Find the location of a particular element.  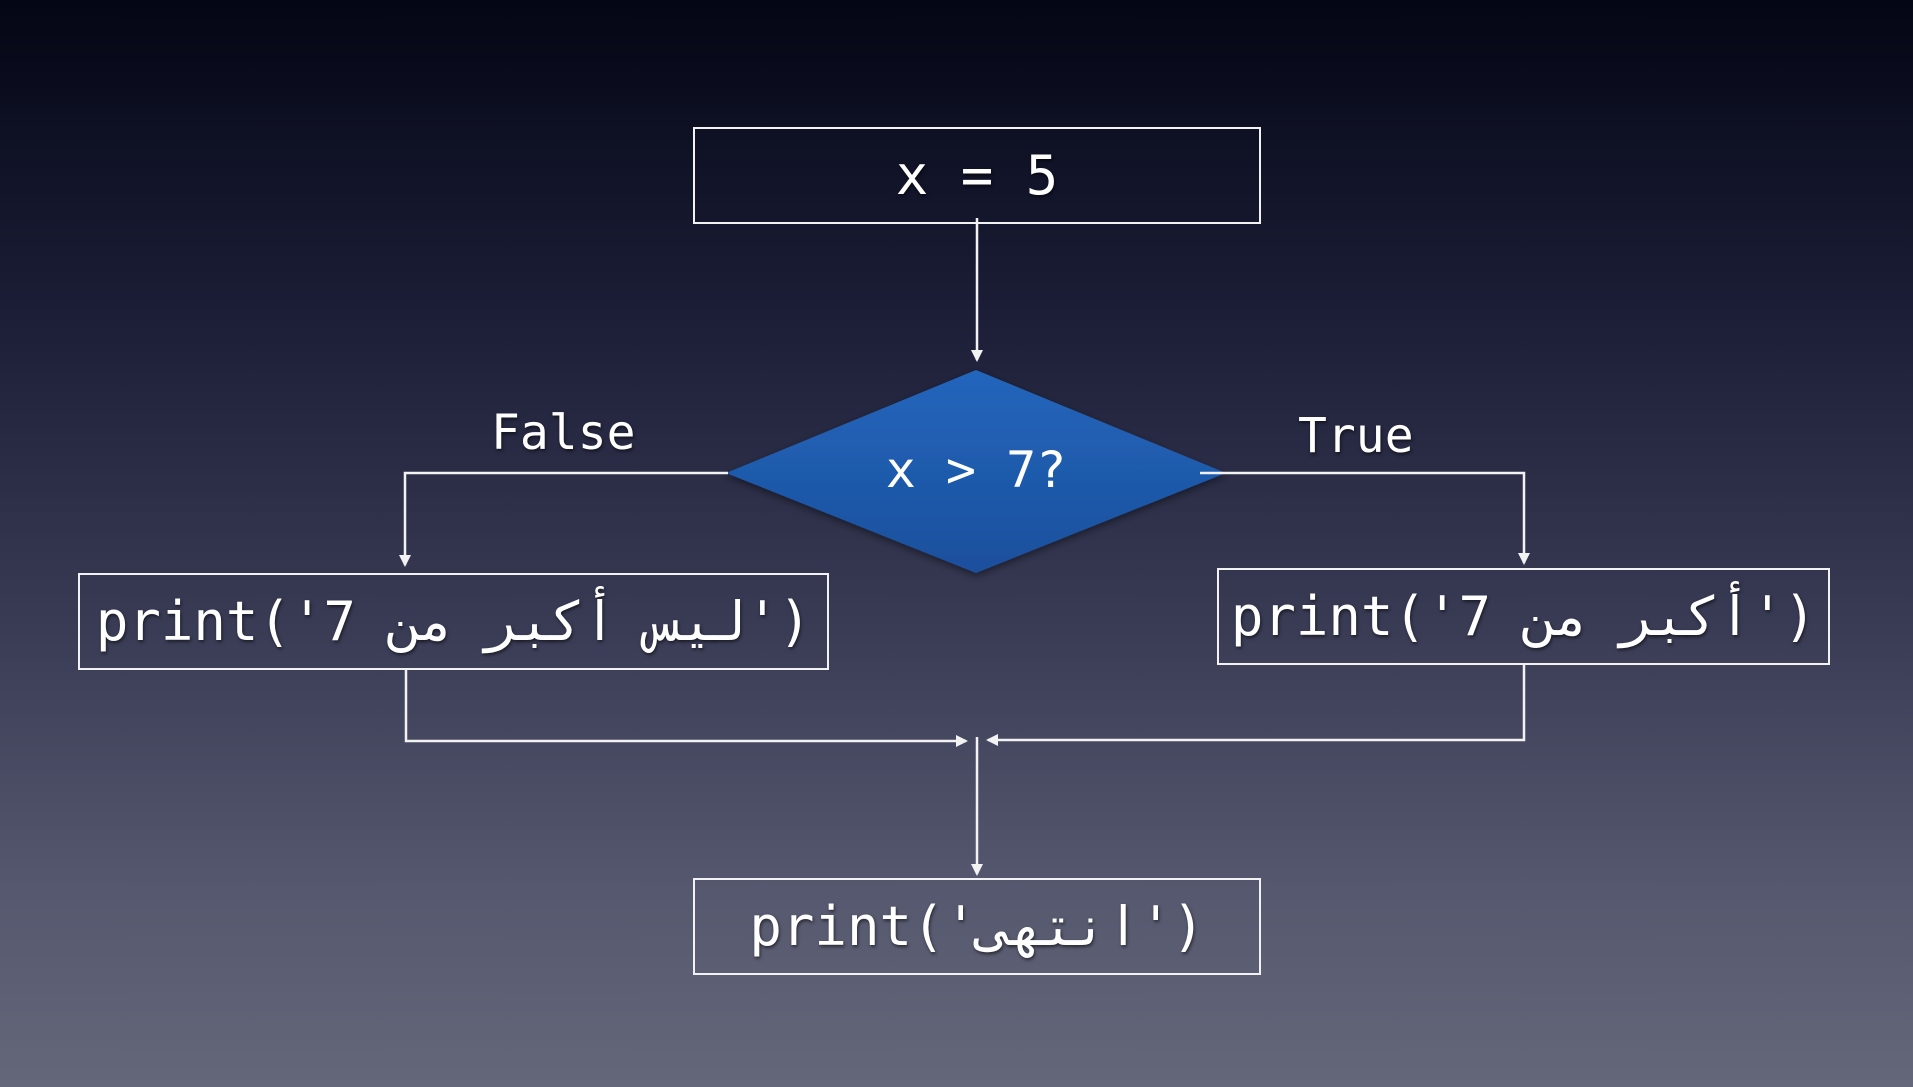

arrow-true-to-merge is located at coordinates (1256, 704).